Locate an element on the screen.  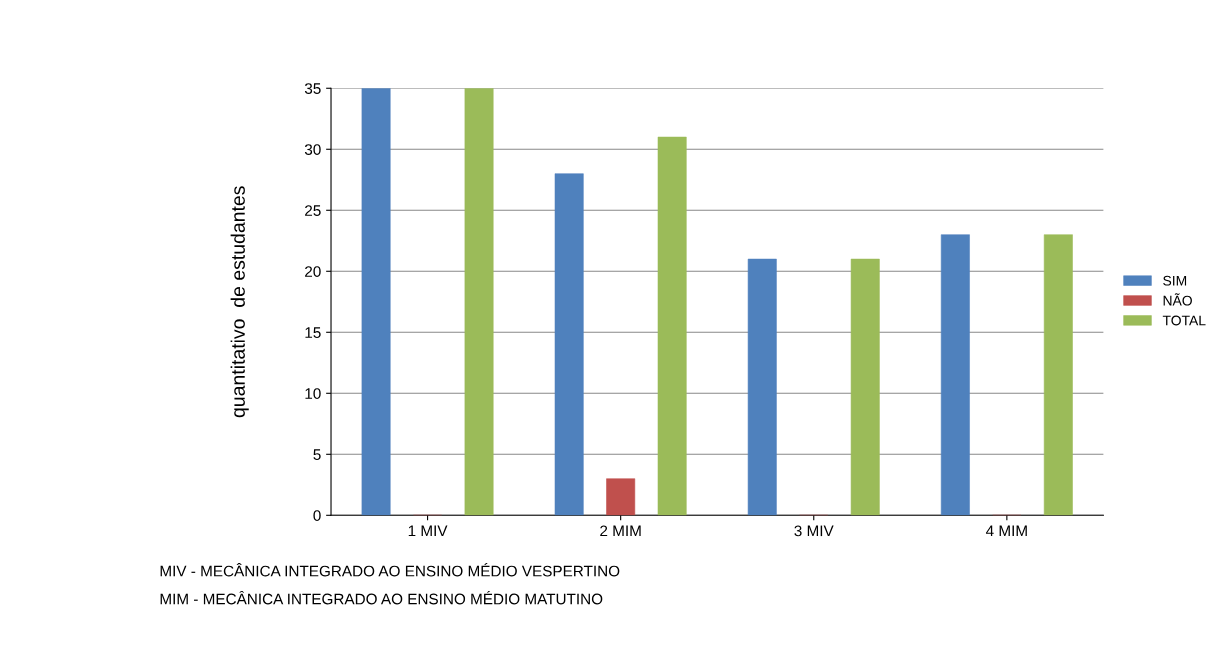
legend-label: SIM is located at coordinates (1175, 280).